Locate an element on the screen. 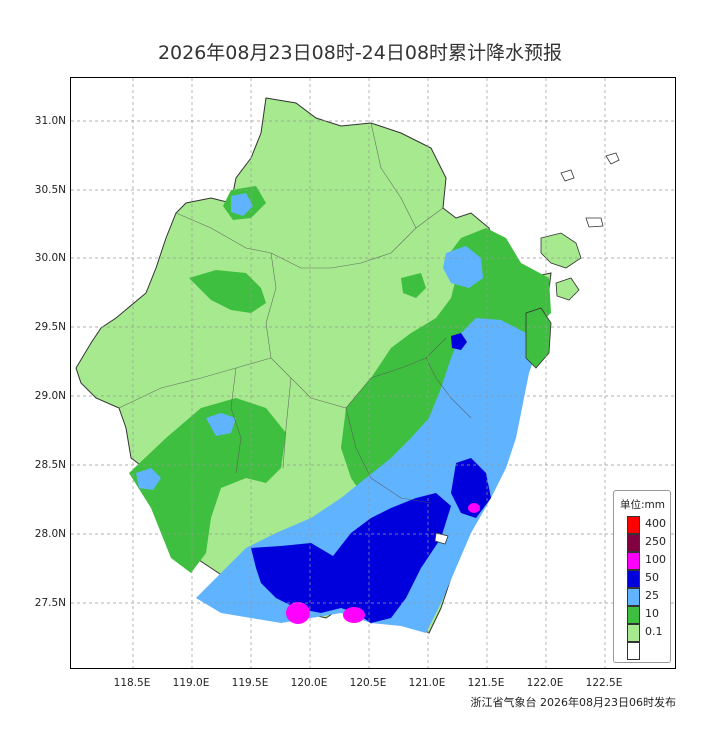 Image resolution: width=720 pixels, height=730 pixels. rain-25mm-area-far-west is located at coordinates (148, 479).